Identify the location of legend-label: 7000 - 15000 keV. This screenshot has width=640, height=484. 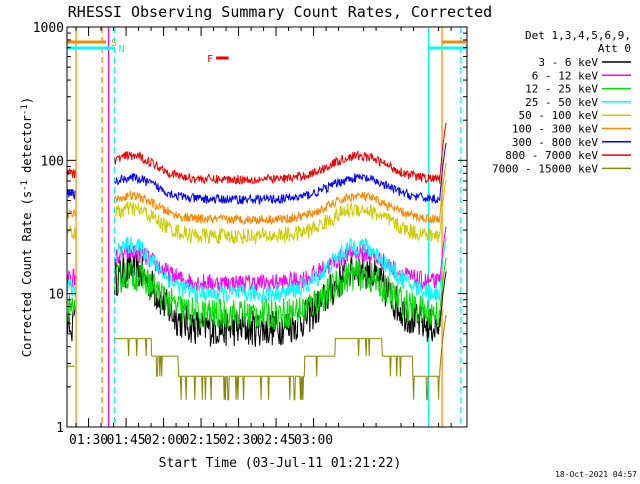
(545, 168).